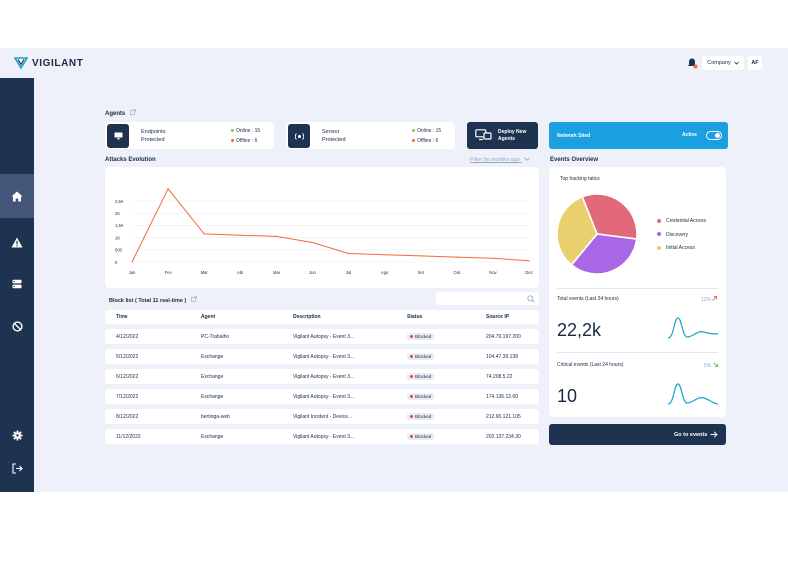  Describe the element at coordinates (637, 434) in the screenshot. I see `go-to-events-button: Go to events` at that location.